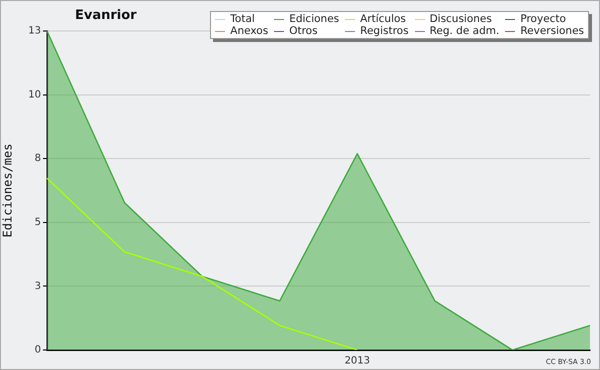 The image size is (600, 370). What do you see at coordinates (37, 158) in the screenshot?
I see `y-tick-label: 8` at bounding box center [37, 158].